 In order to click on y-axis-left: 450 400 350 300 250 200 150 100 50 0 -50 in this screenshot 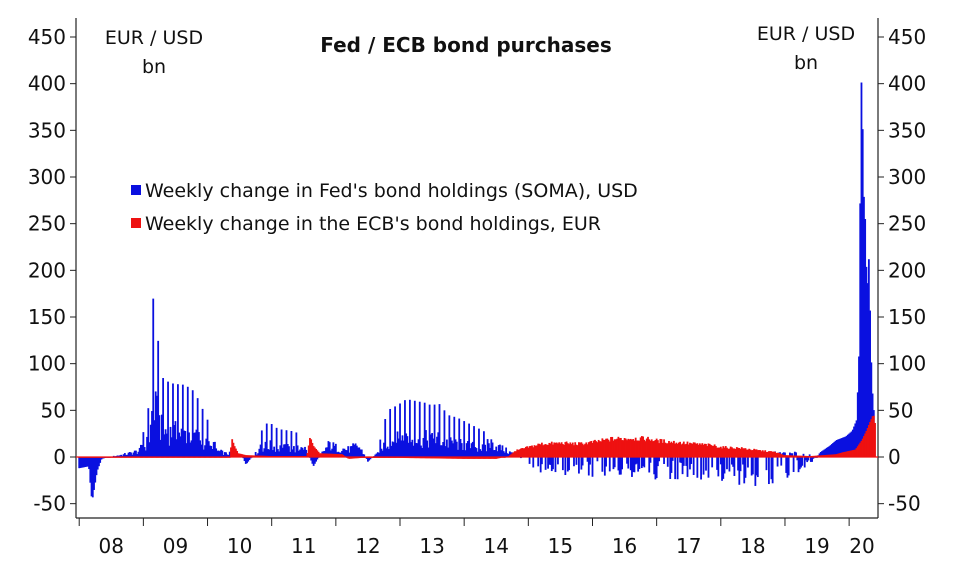, I will do `click(52, 270)`.